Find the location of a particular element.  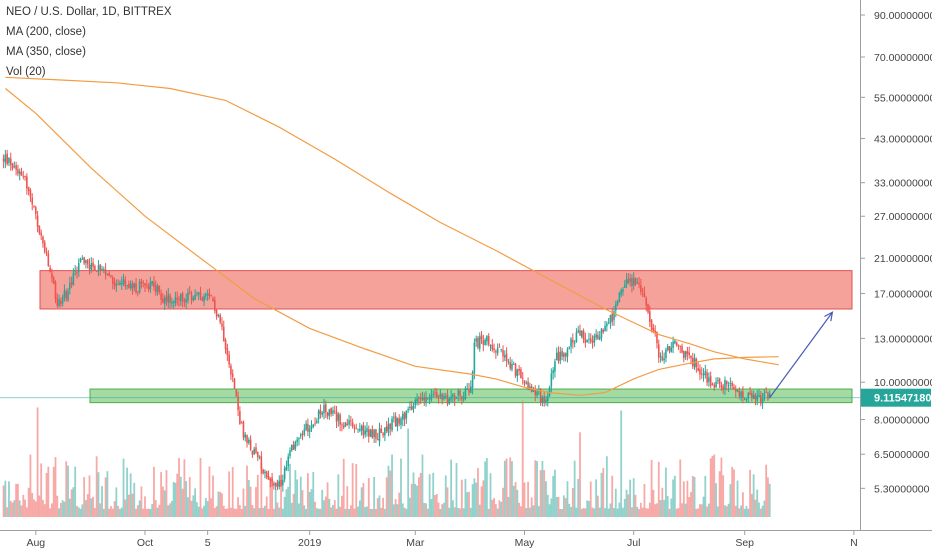

indicator-ma350-label: MA (350, close) is located at coordinates (46, 52).